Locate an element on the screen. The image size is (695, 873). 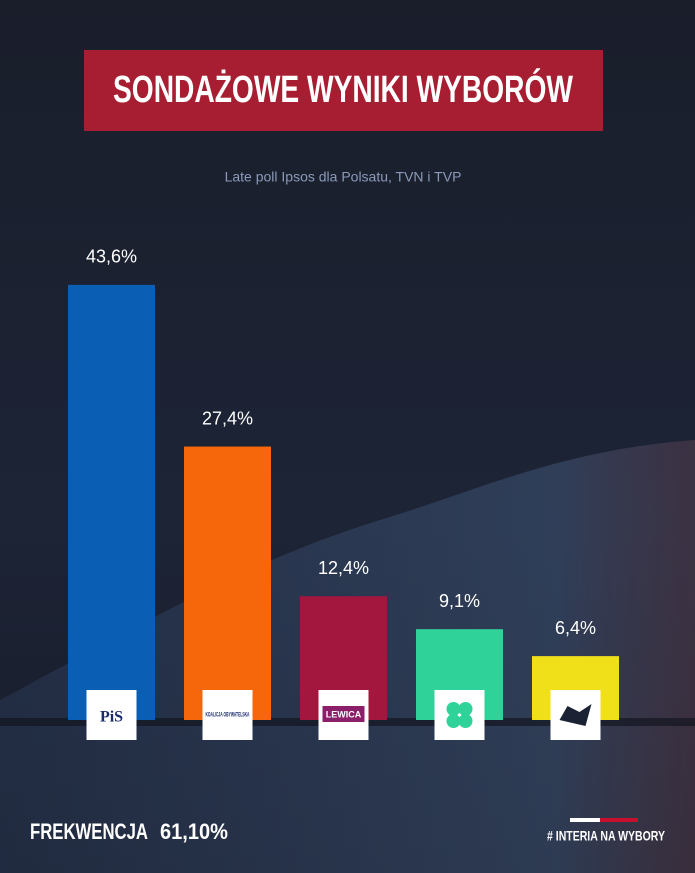
logo-badge is located at coordinates (343, 714).